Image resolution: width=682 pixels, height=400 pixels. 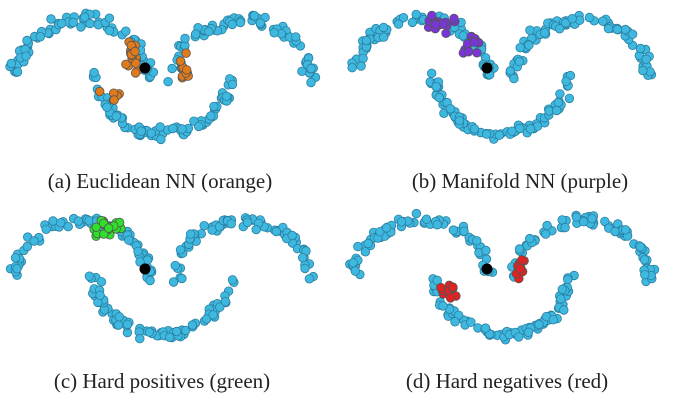 What do you see at coordinates (520, 181) in the screenshot?
I see `panel-b-caption: (b) Manifold NN (purple)` at bounding box center [520, 181].